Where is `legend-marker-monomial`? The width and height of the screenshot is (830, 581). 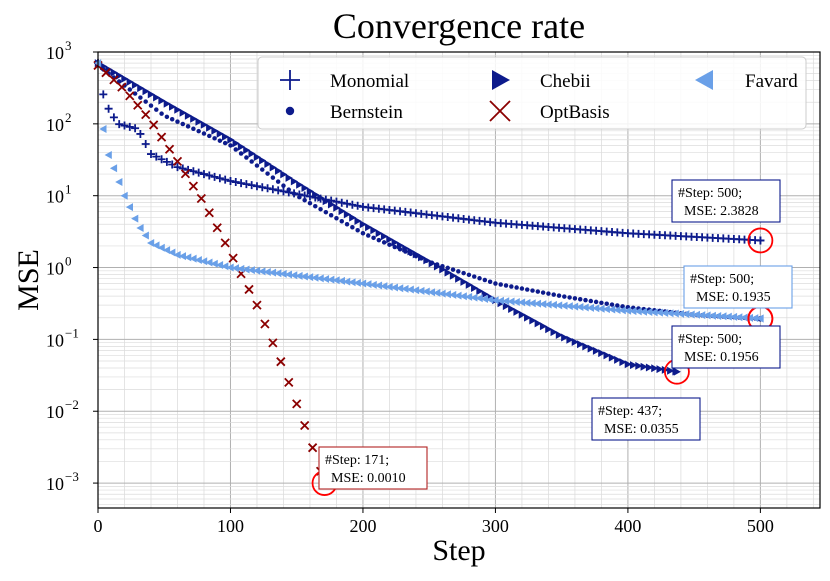
legend-marker-monomial is located at coordinates (290, 80).